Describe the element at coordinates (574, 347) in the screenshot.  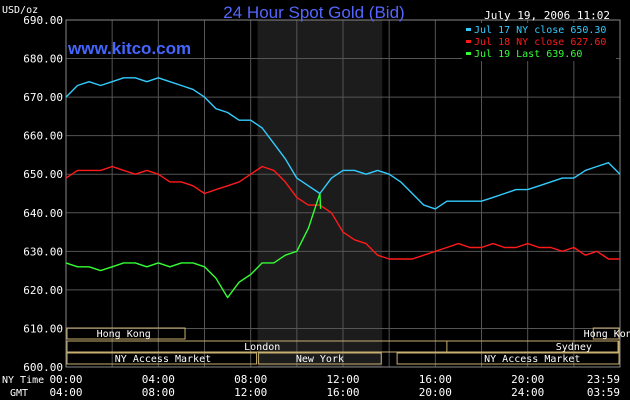
I see `session-label-sydney: Sydney` at that location.